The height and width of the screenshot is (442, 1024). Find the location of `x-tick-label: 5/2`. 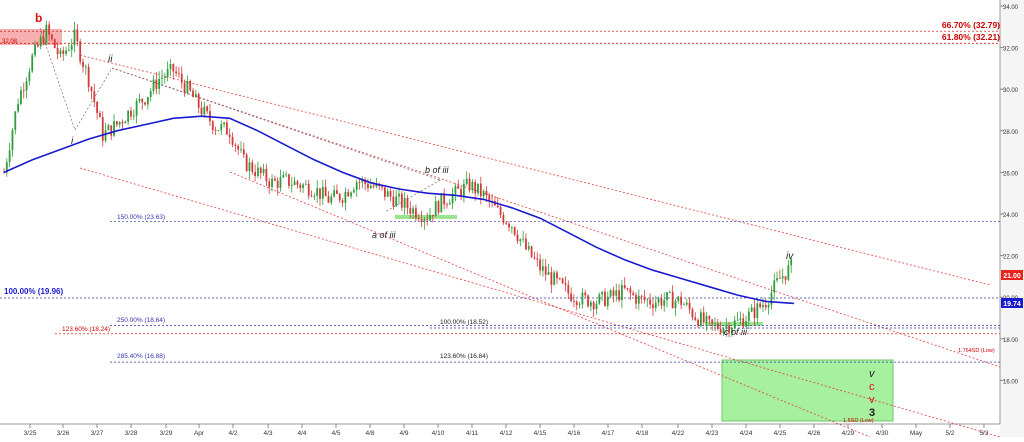

x-tick-label: 5/2 is located at coordinates (949, 433).